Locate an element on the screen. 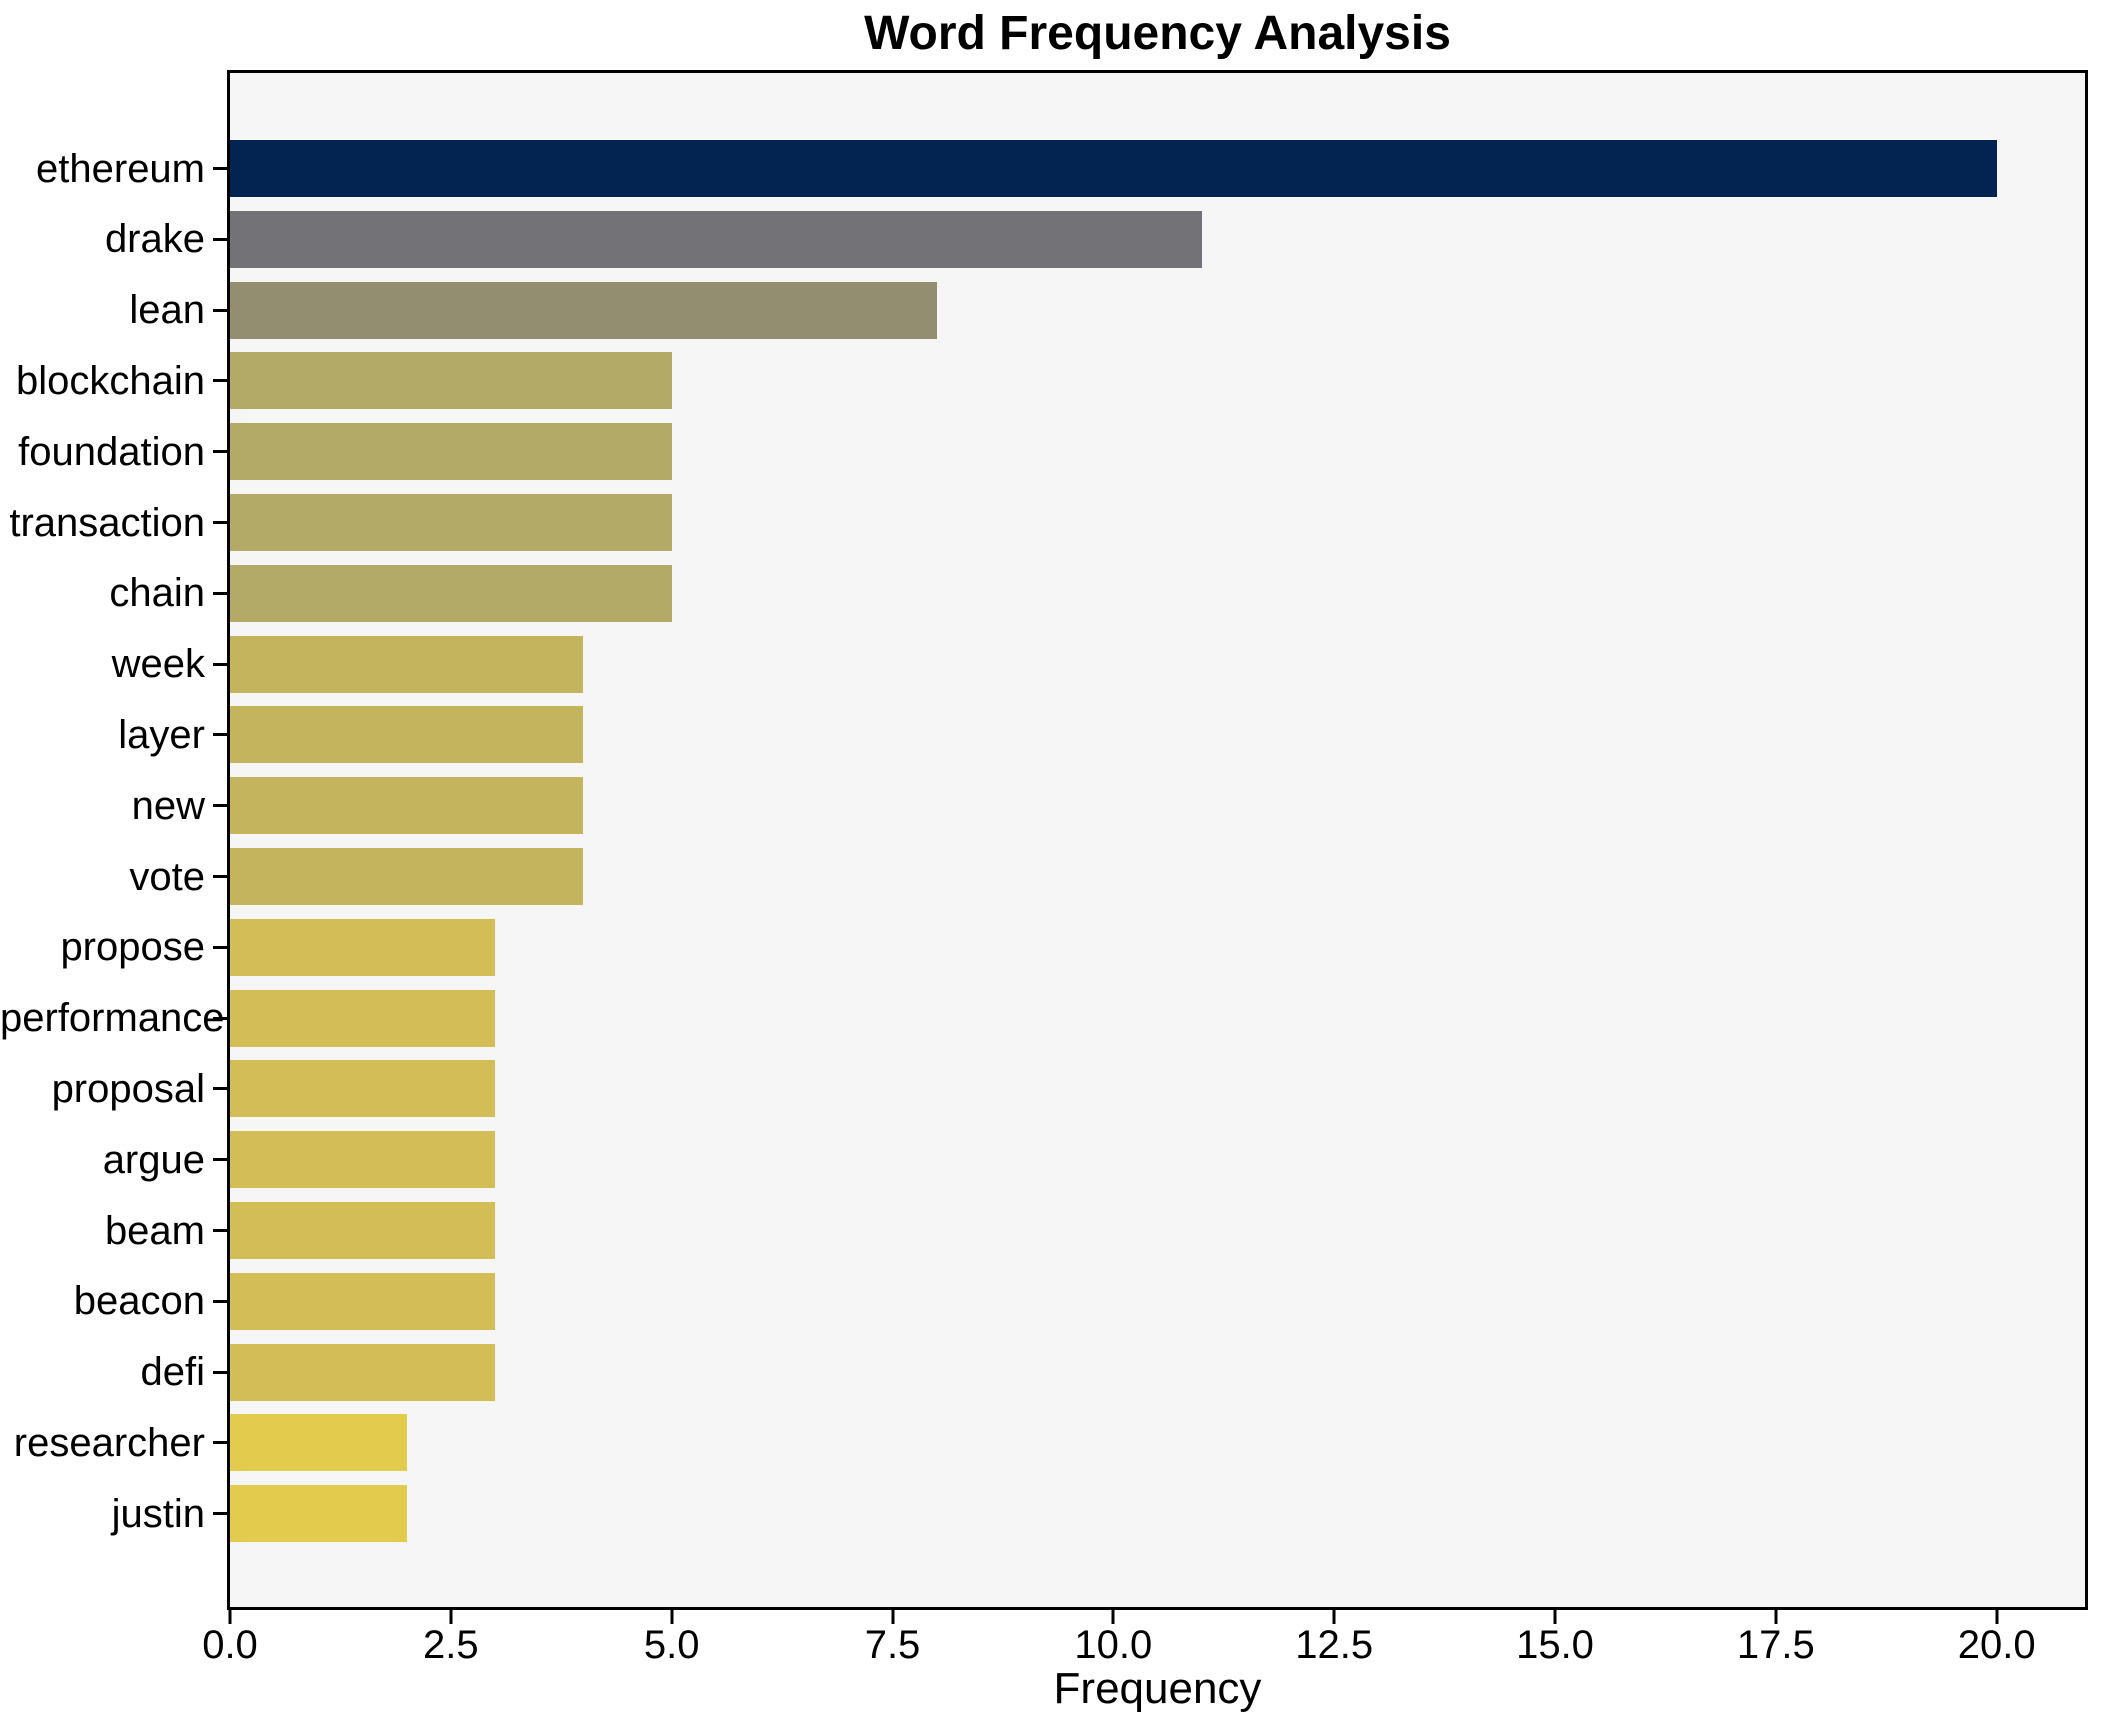 This screenshot has height=1722, width=2106. y-tick-label: blockchain is located at coordinates (110, 380).